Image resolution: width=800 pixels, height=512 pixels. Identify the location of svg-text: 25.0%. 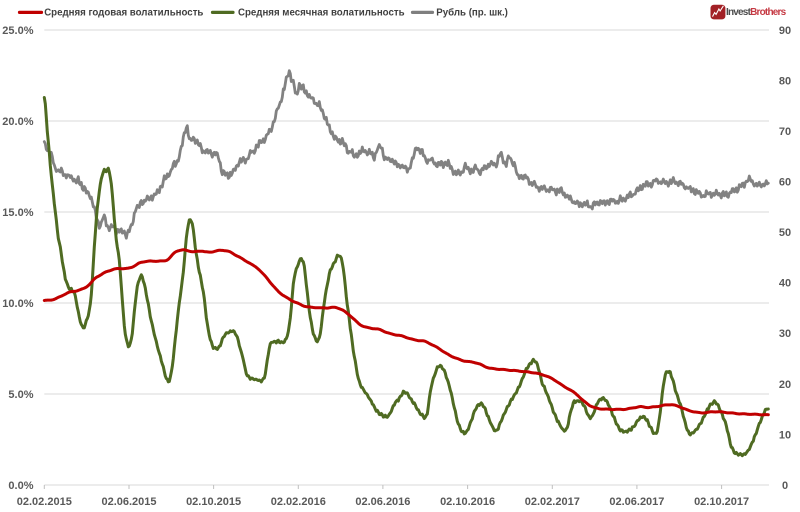
(17, 31).